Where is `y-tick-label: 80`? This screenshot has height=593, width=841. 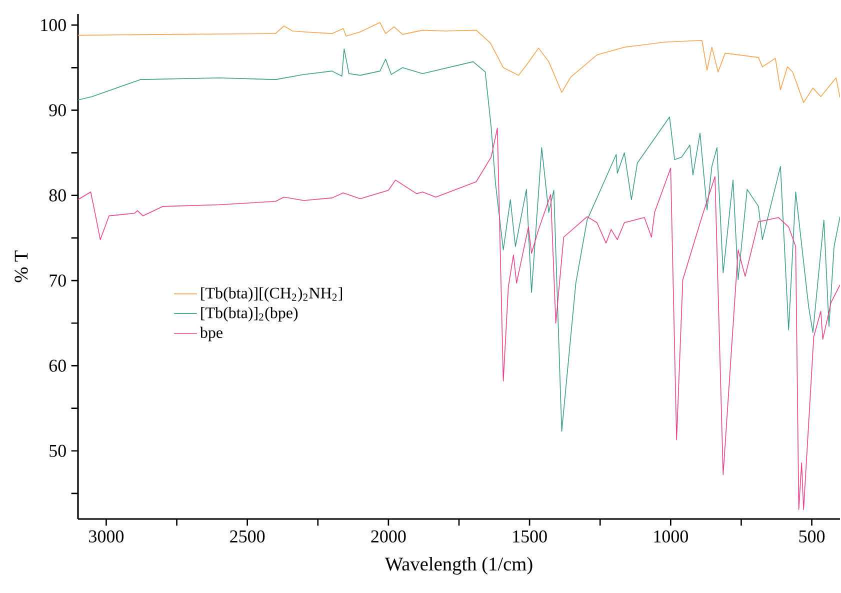
y-tick-label: 80 is located at coordinates (57, 195).